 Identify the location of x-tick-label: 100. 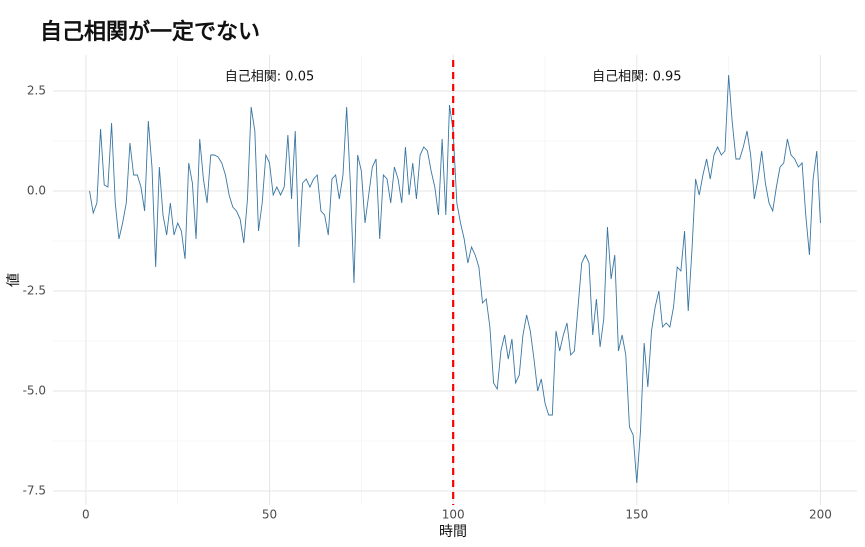
(453, 515).